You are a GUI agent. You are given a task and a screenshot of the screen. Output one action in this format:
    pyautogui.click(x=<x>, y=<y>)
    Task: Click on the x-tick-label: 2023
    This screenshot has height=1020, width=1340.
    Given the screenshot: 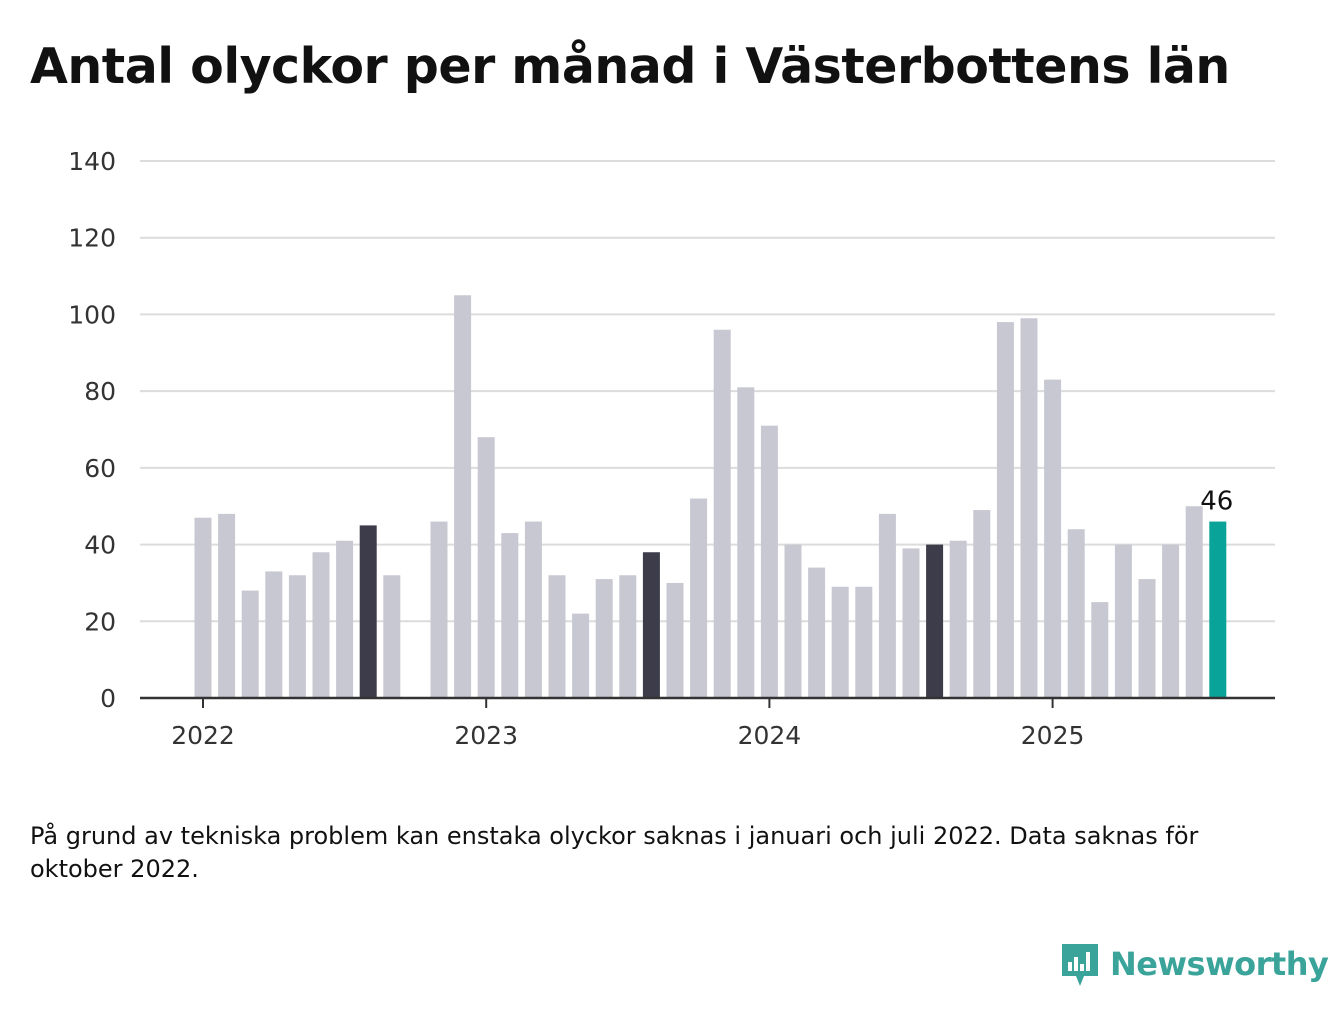 What is the action you would take?
    pyautogui.click(x=486, y=735)
    